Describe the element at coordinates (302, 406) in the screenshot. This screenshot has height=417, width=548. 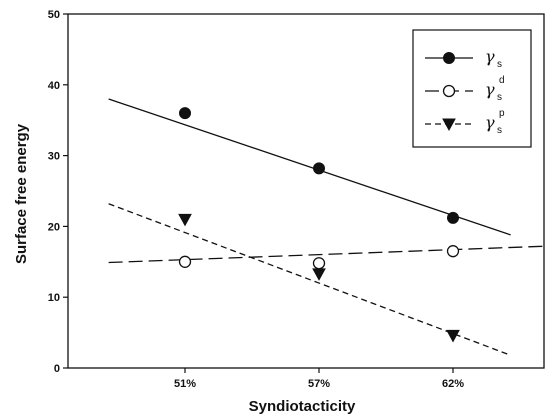
I see `x-axis-title: Syndiotacticity` at that location.